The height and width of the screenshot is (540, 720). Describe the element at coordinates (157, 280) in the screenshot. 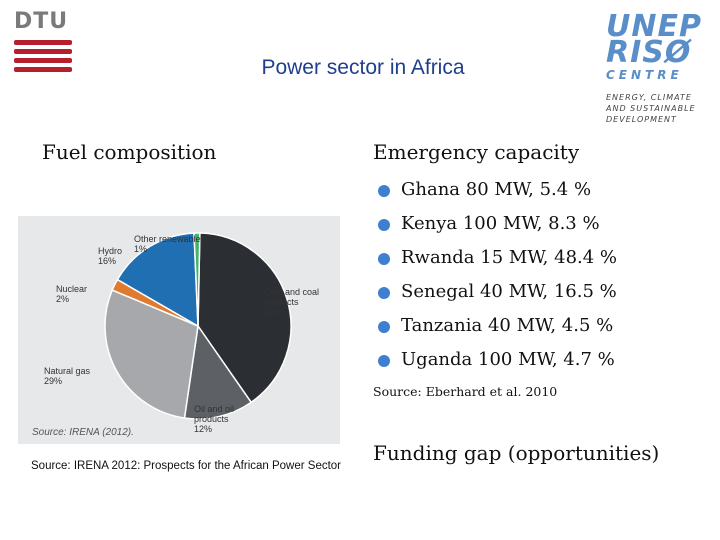

I see `pie-slice-hydro` at that location.